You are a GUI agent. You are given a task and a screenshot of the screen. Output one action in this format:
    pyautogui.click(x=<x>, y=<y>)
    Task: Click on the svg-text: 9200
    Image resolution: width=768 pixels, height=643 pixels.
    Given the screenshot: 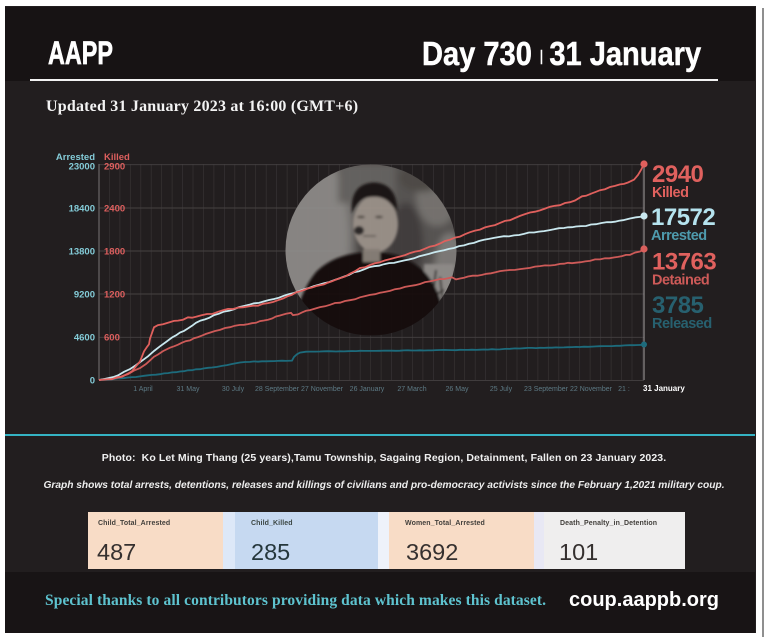 What is the action you would take?
    pyautogui.click(x=84, y=295)
    